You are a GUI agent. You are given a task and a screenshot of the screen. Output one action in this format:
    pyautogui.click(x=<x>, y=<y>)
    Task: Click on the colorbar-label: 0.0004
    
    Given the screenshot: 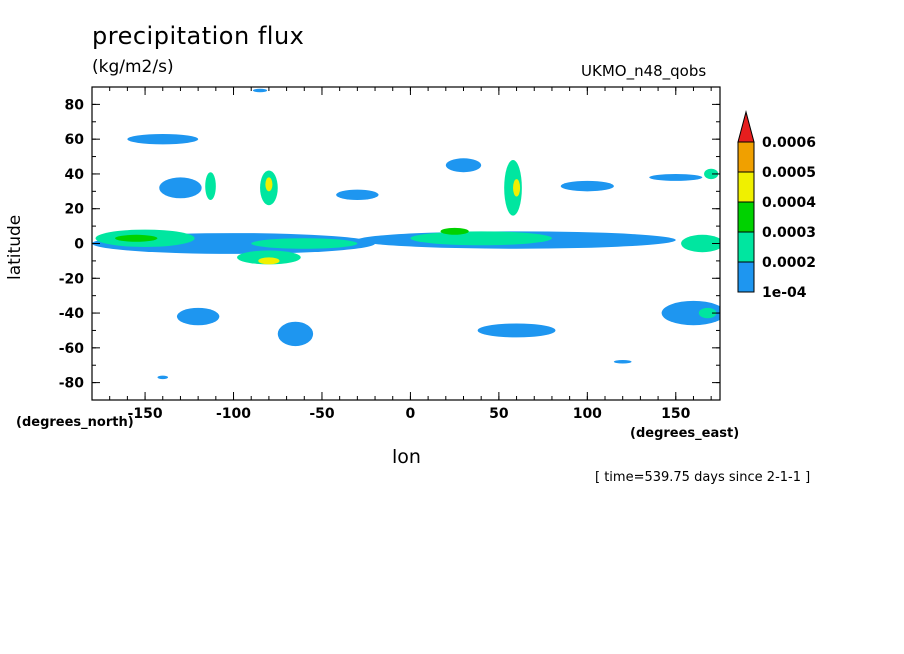 What is the action you would take?
    pyautogui.click(x=789, y=203)
    